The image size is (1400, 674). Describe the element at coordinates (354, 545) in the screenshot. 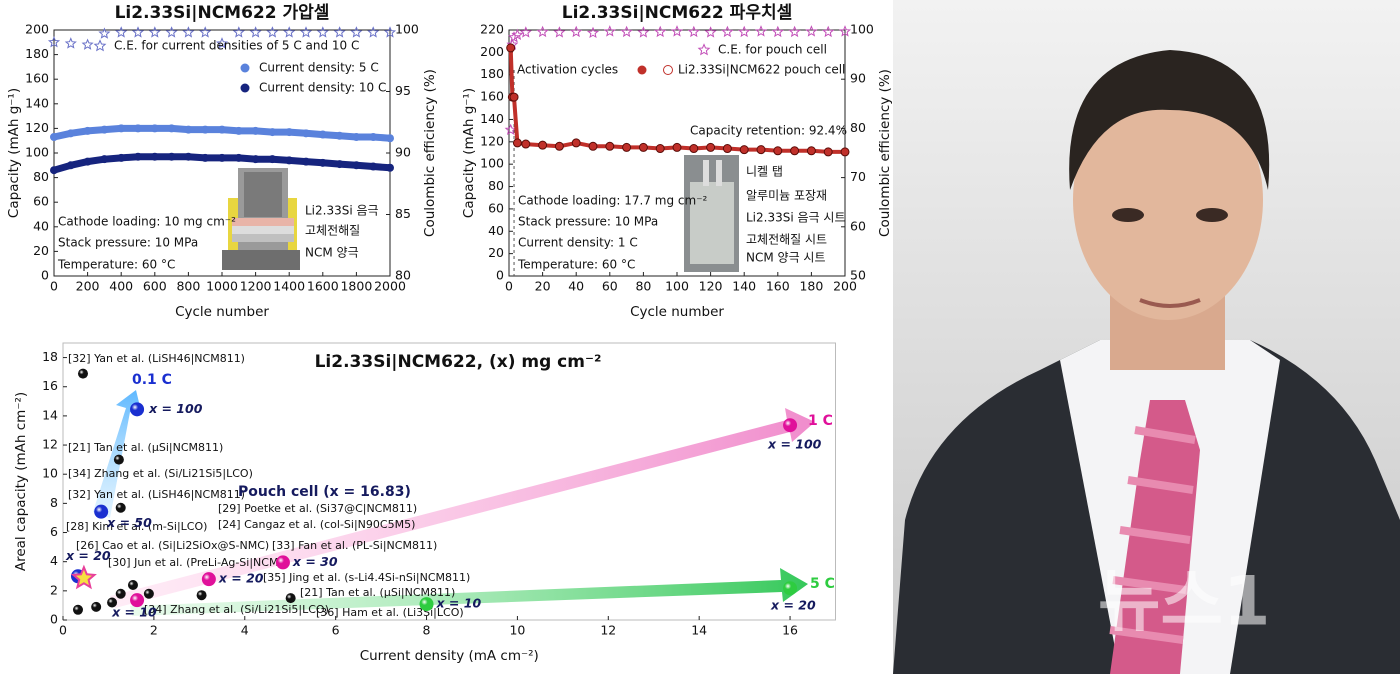

I see `annotation: [33] Fan et al. (PL-Si|NCM811)` at that location.